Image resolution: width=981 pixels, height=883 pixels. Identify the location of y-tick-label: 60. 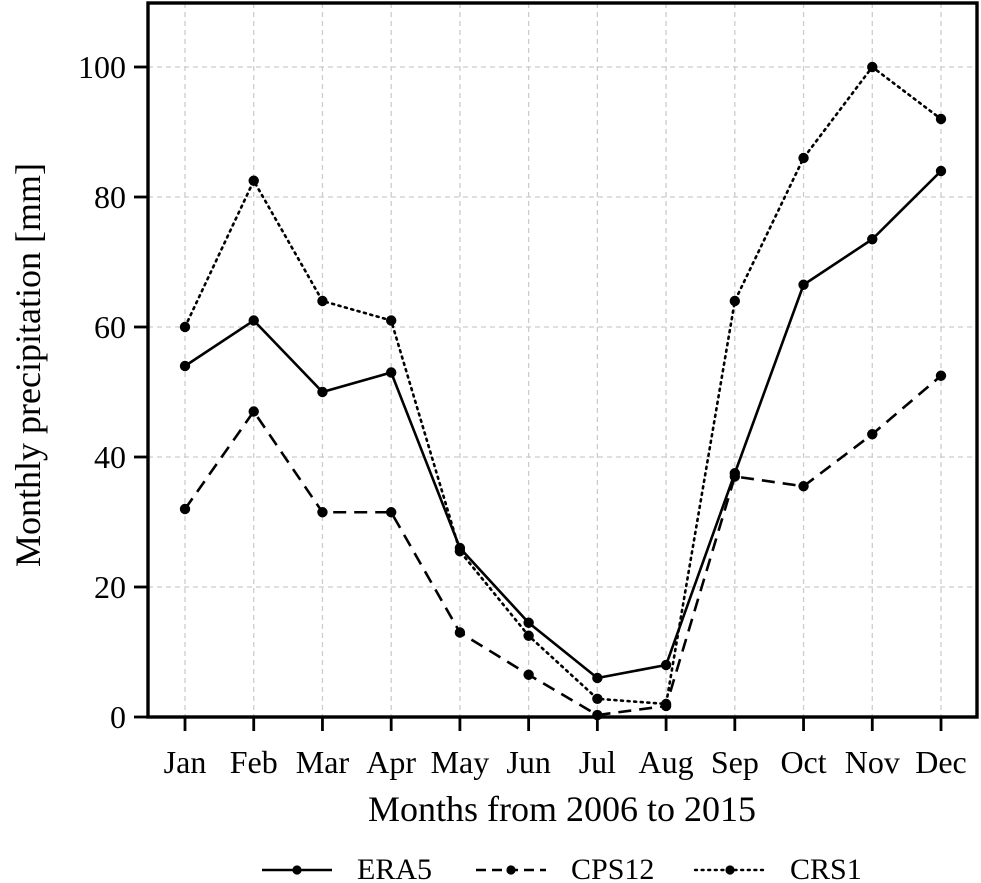
(110, 327).